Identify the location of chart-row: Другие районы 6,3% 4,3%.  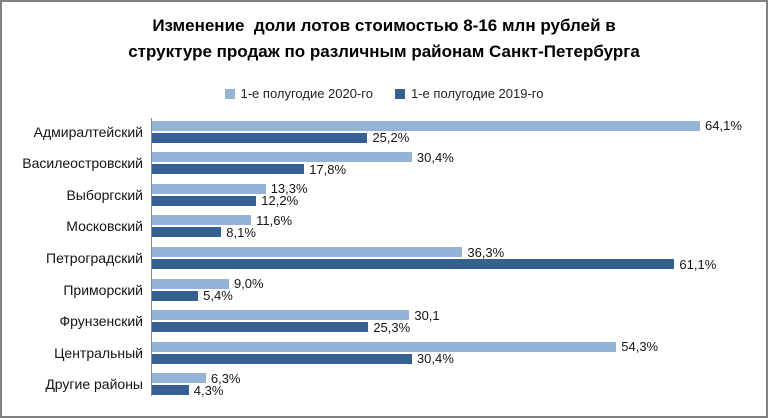
(382, 385).